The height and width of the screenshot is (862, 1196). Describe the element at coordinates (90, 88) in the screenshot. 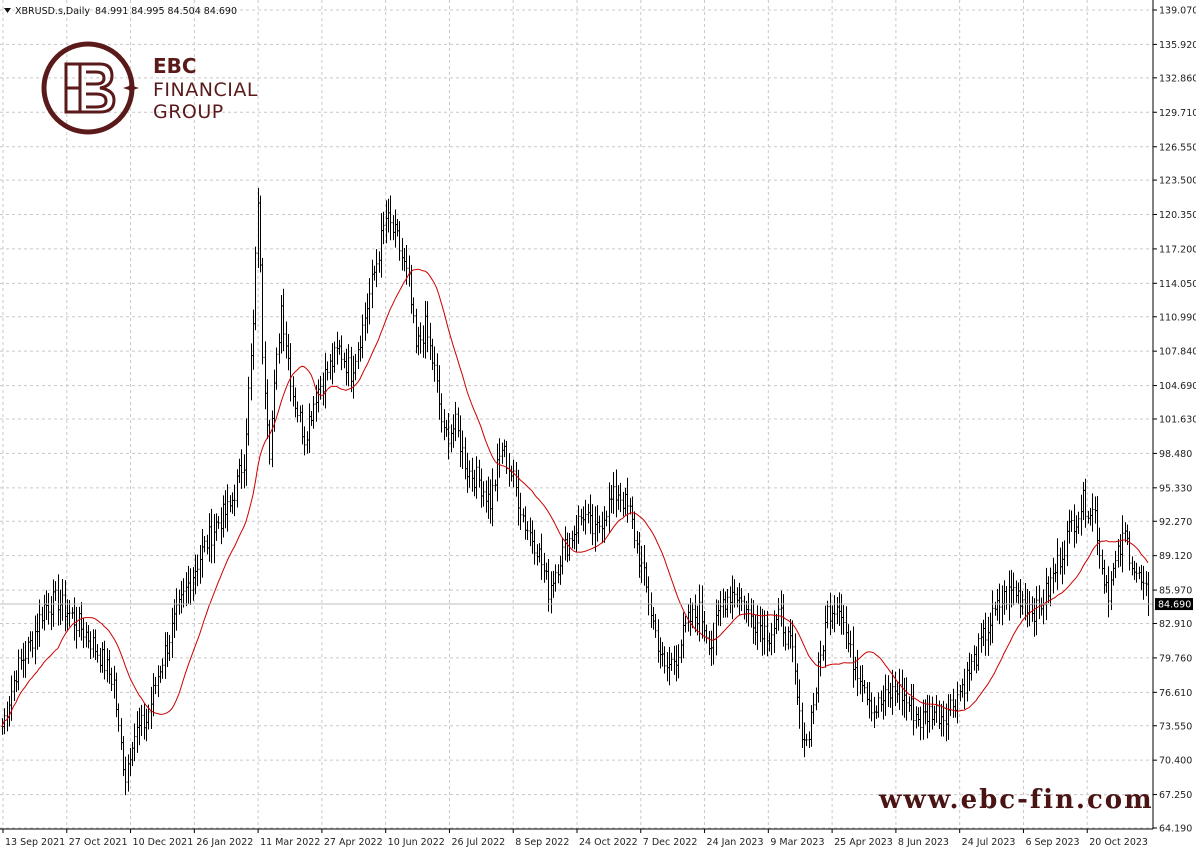

I see `brand-logo-monogram-icon` at that location.